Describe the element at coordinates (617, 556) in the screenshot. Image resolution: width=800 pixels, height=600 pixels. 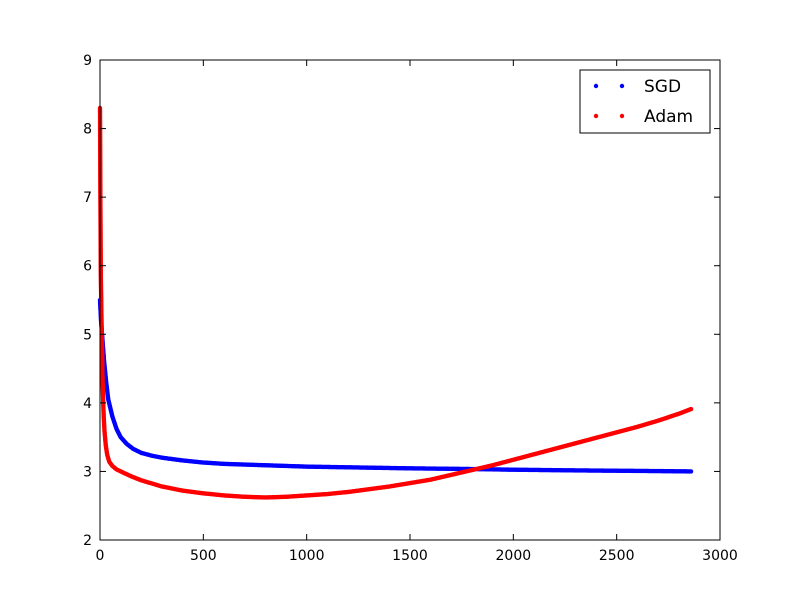
I see `x-tick-label: 2500` at that location.